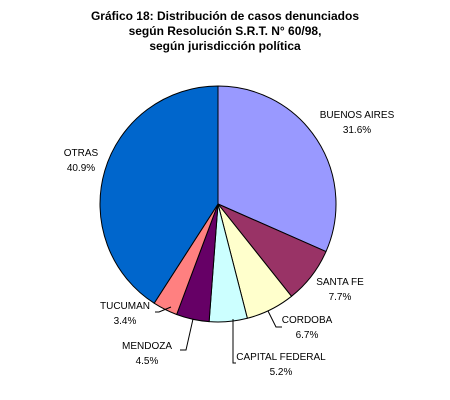 Image resolution: width=450 pixels, height=400 pixels. I want to click on slice-value-buenos-aires: 31.6%, so click(357, 130).